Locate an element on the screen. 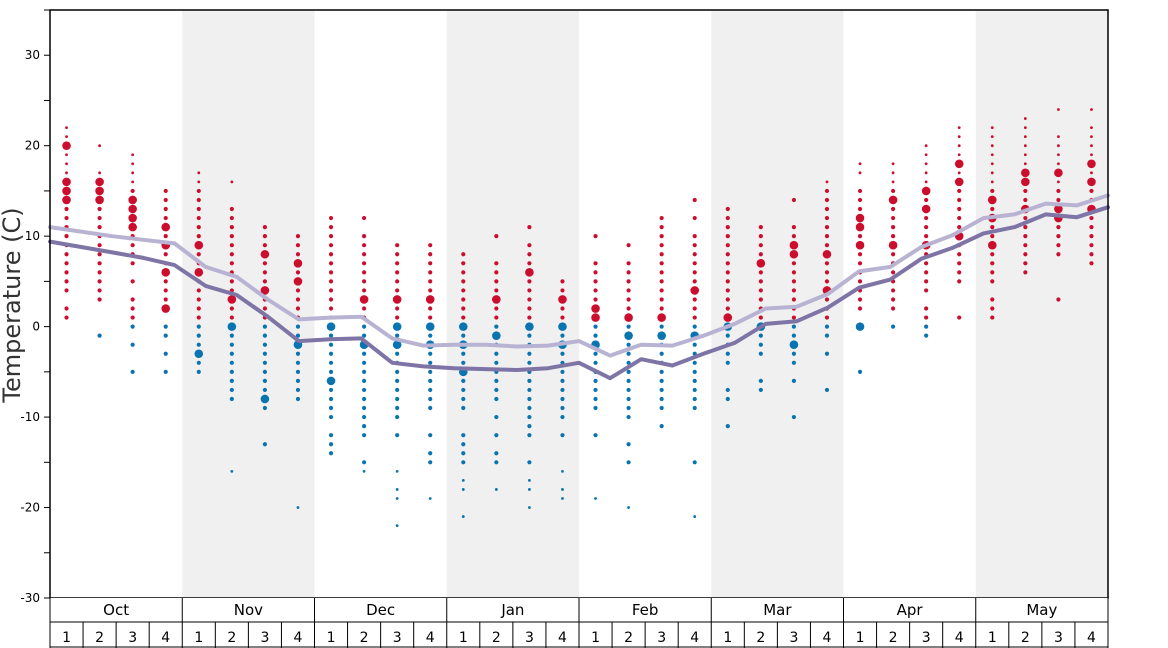 The height and width of the screenshot is (648, 1168). month-label: Mar is located at coordinates (777, 610).